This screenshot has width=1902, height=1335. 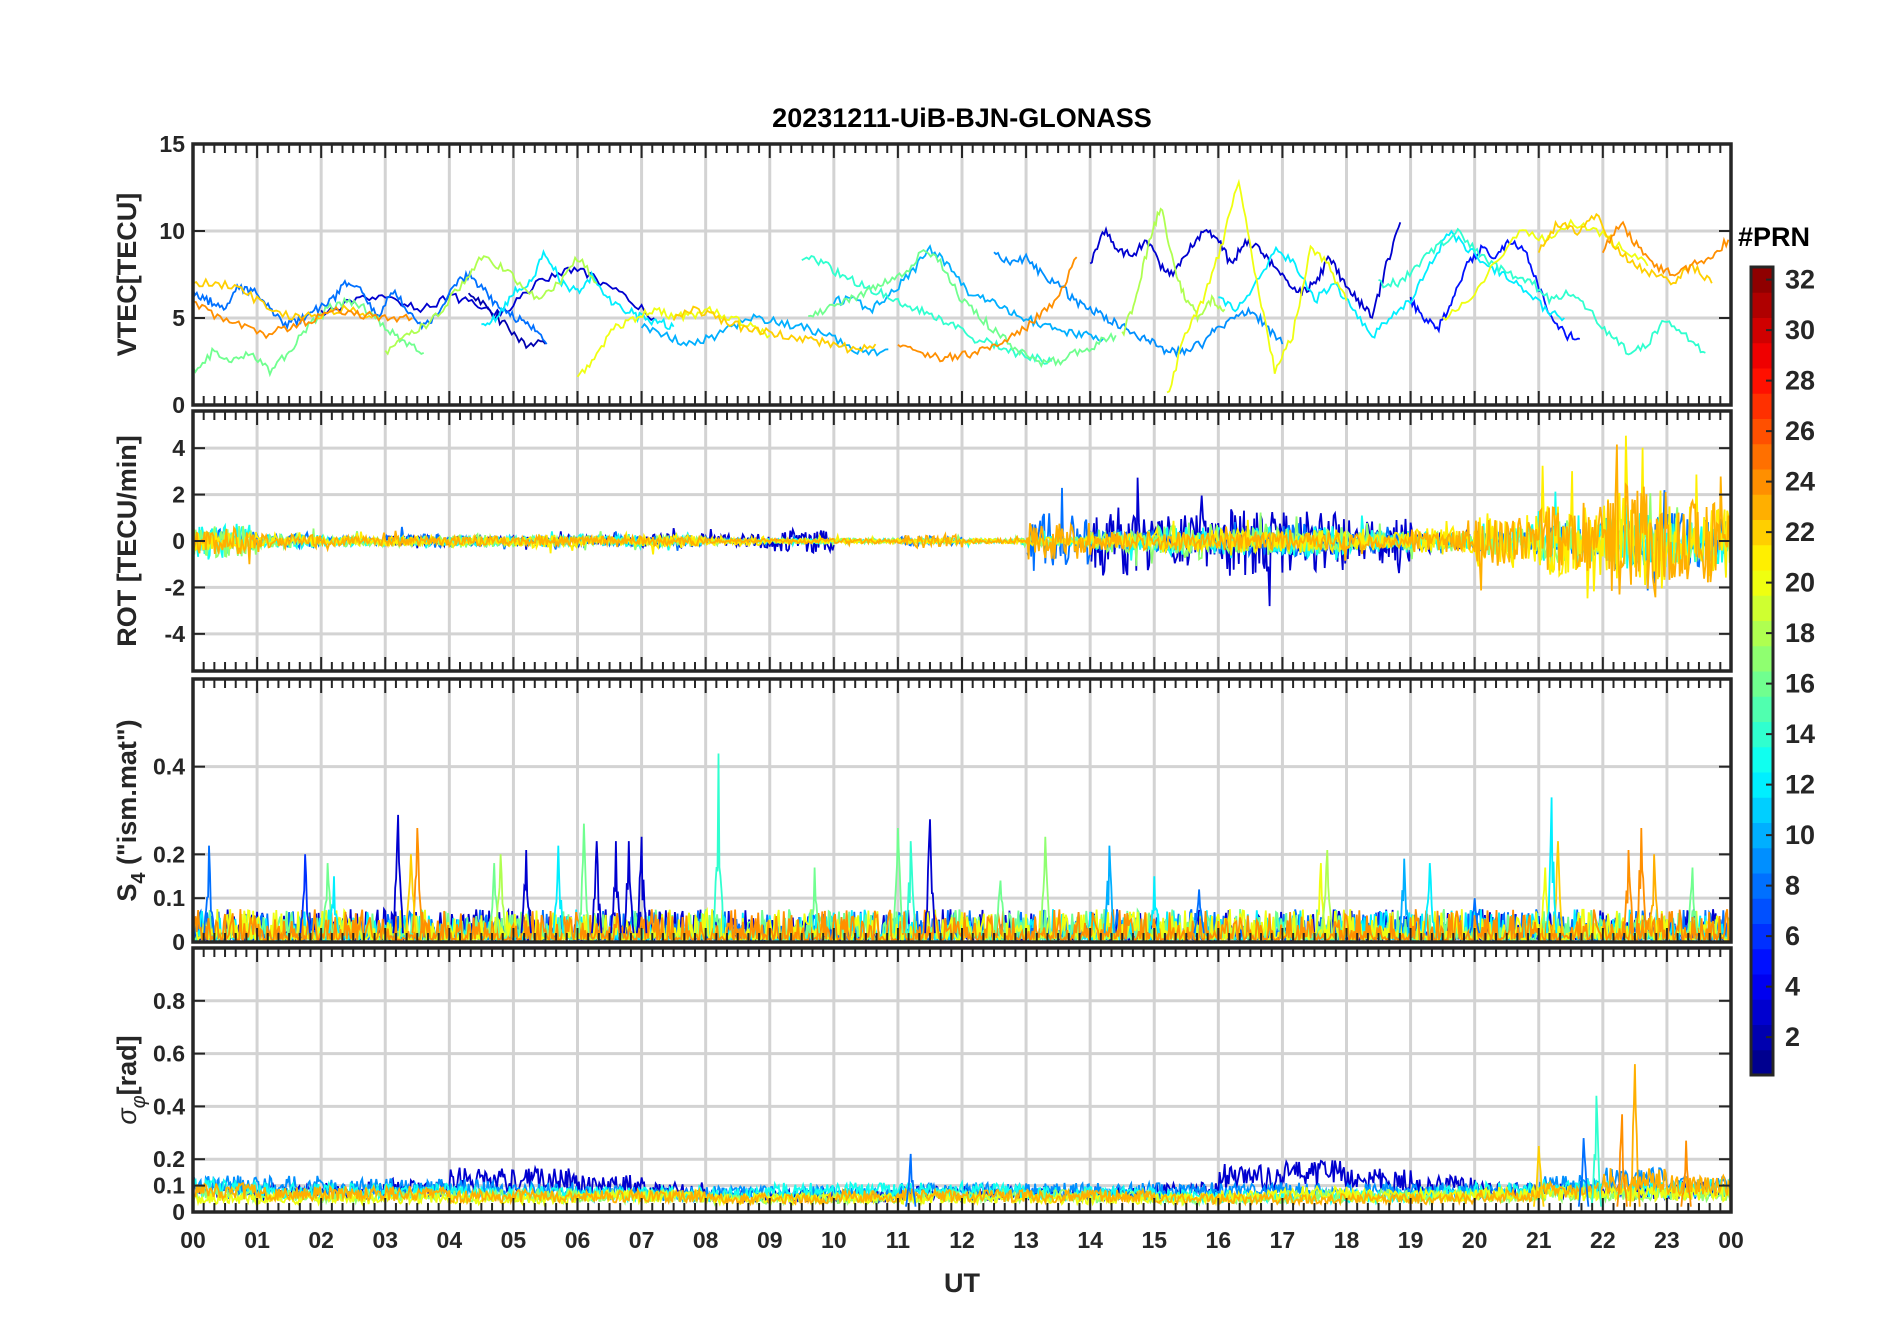 What do you see at coordinates (898, 1240) in the screenshot?
I see `x-tick-label: 11` at bounding box center [898, 1240].